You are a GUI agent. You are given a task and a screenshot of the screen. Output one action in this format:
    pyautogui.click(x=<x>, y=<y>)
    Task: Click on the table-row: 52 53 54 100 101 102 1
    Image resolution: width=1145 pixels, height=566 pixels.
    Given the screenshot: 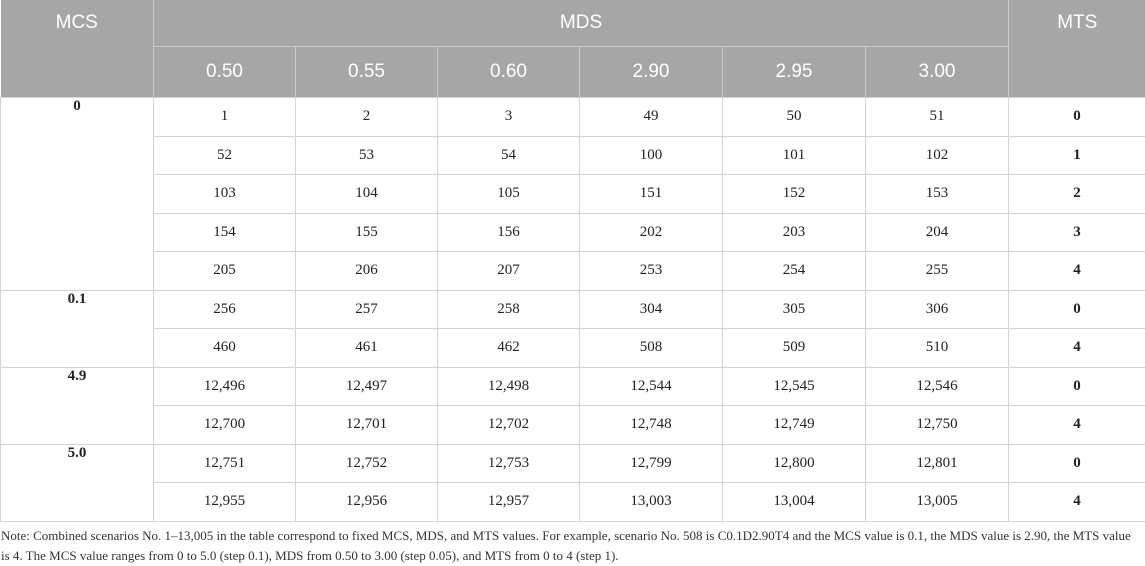 What is the action you would take?
    pyautogui.click(x=573, y=155)
    